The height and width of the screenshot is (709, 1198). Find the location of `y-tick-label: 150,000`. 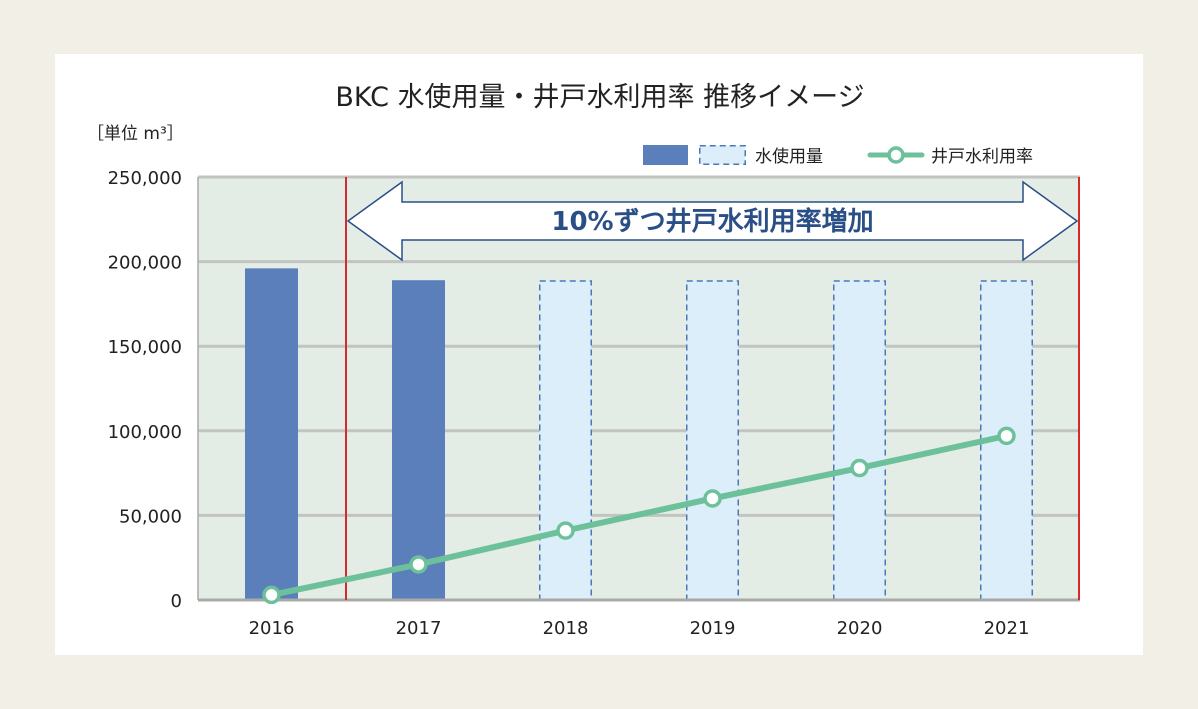

y-tick-label: 150,000 is located at coordinates (145, 347).